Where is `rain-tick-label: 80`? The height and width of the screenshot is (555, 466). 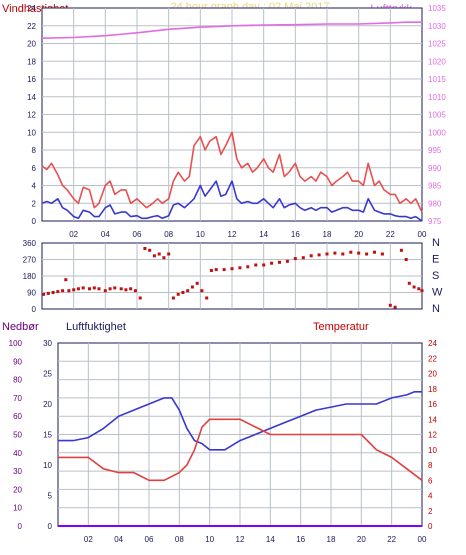
rain-tick-label: 80 is located at coordinates (17, 380).